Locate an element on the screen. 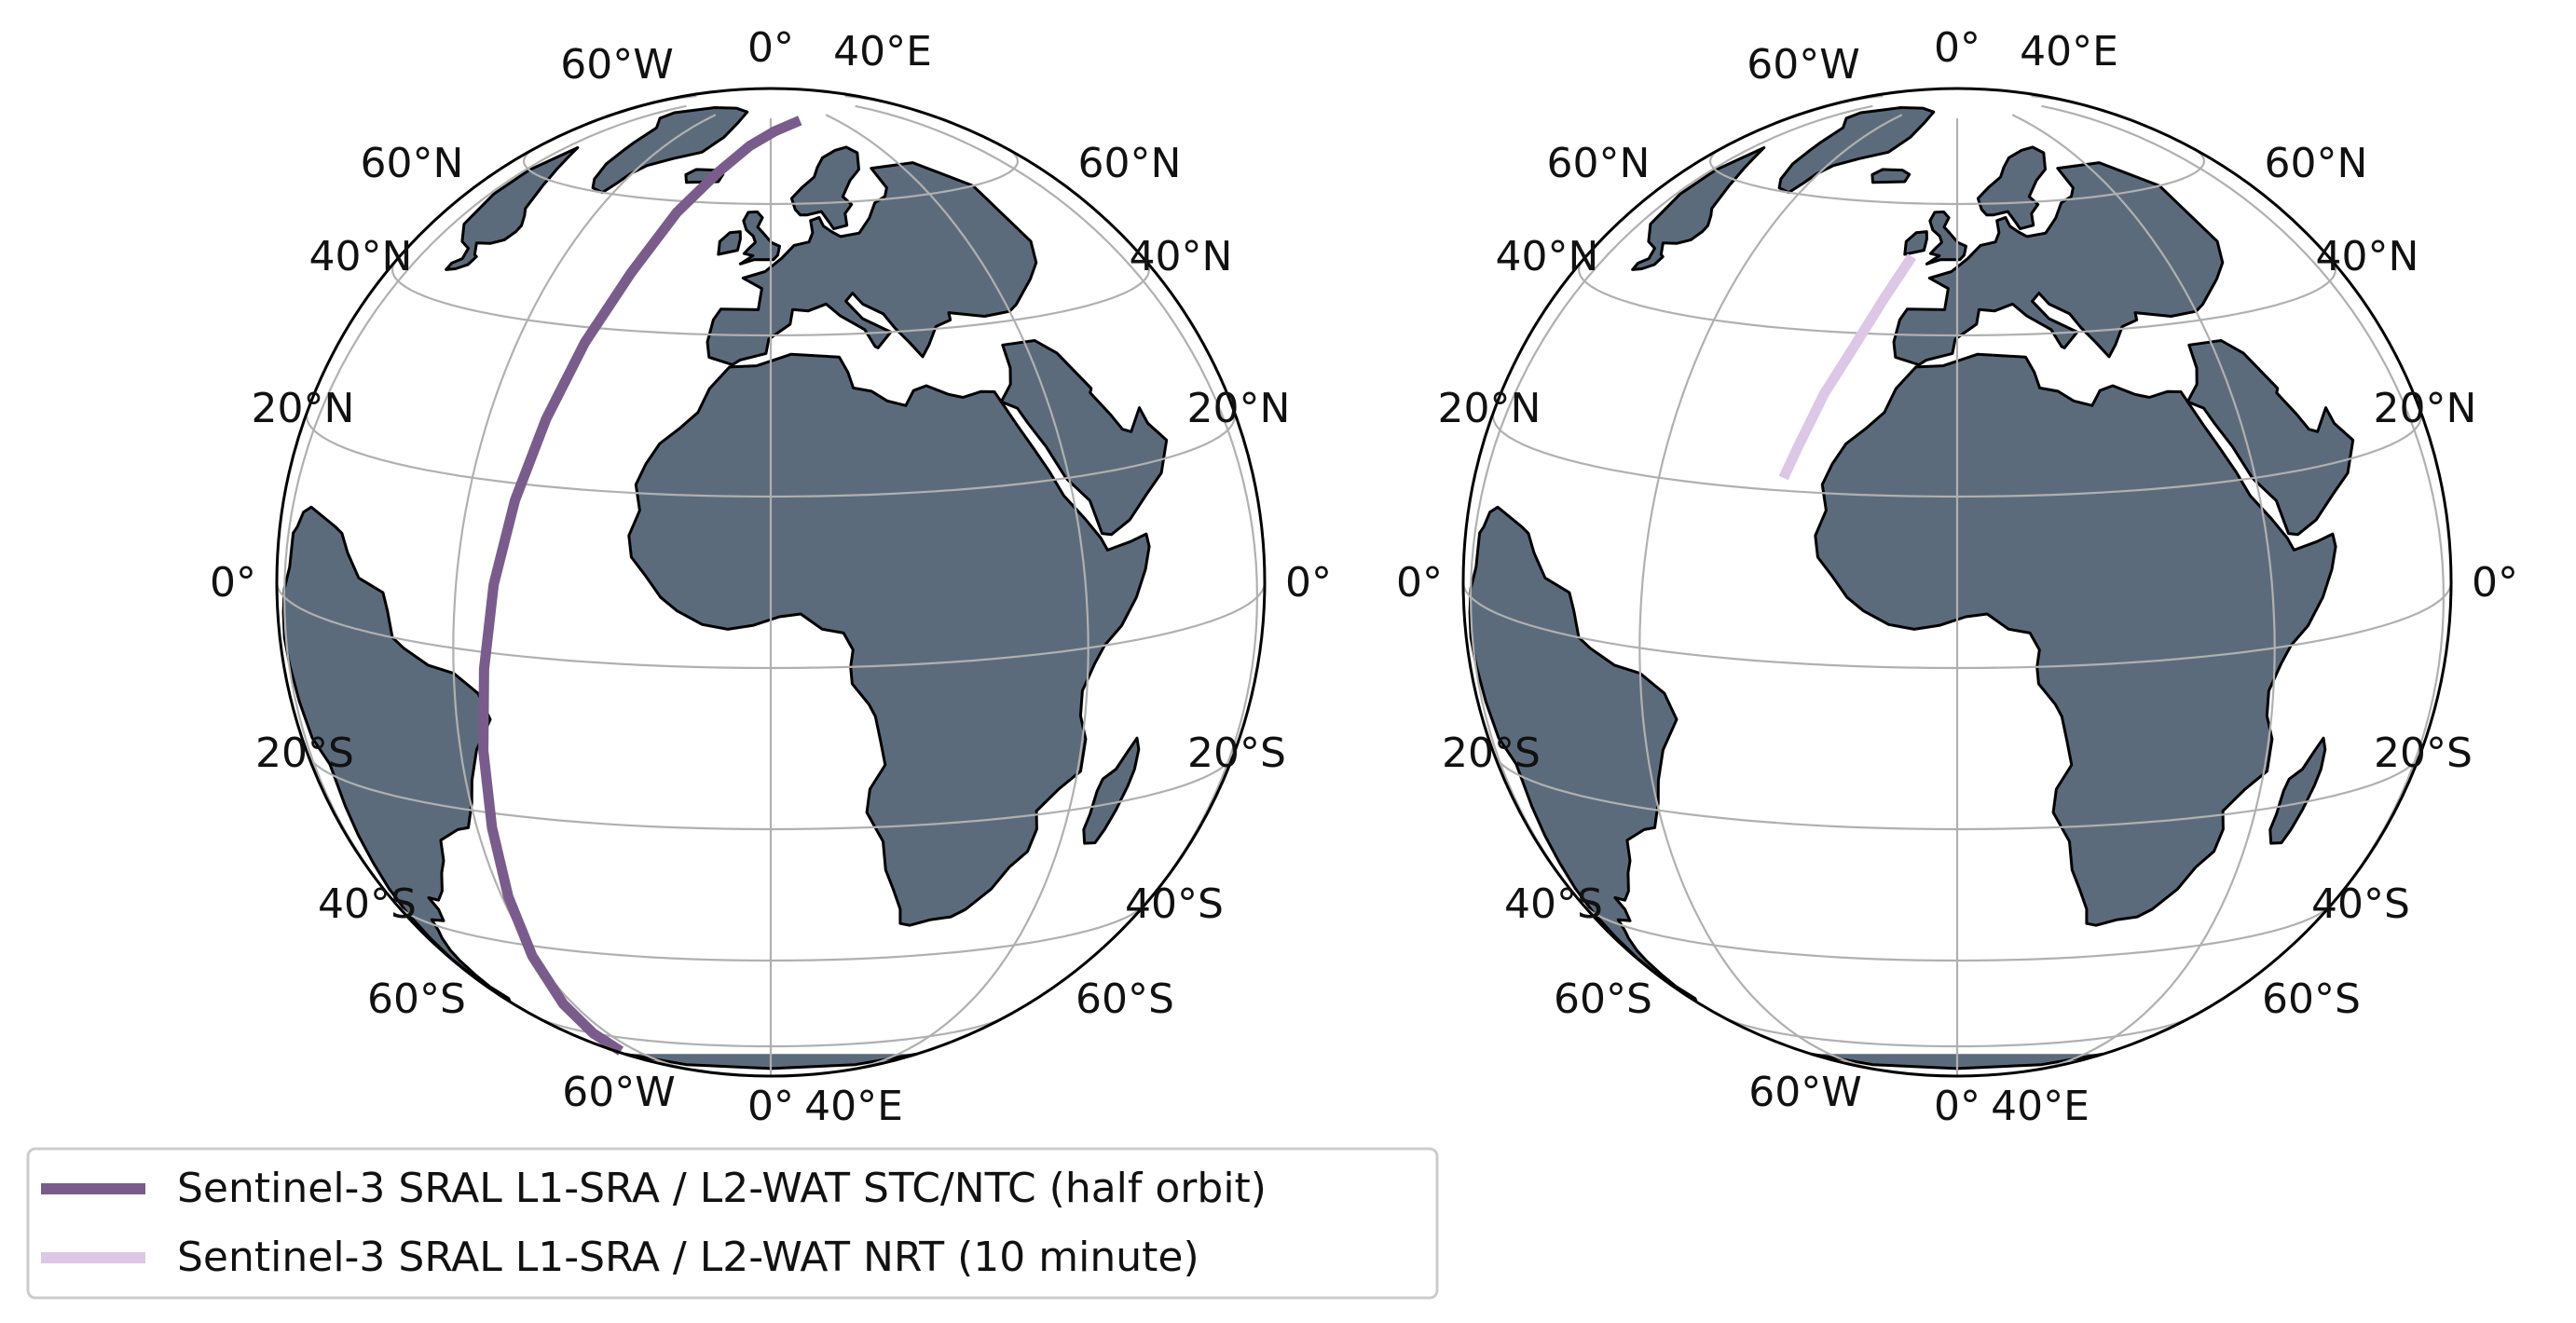  landmass-iceland is located at coordinates (1890, 176).